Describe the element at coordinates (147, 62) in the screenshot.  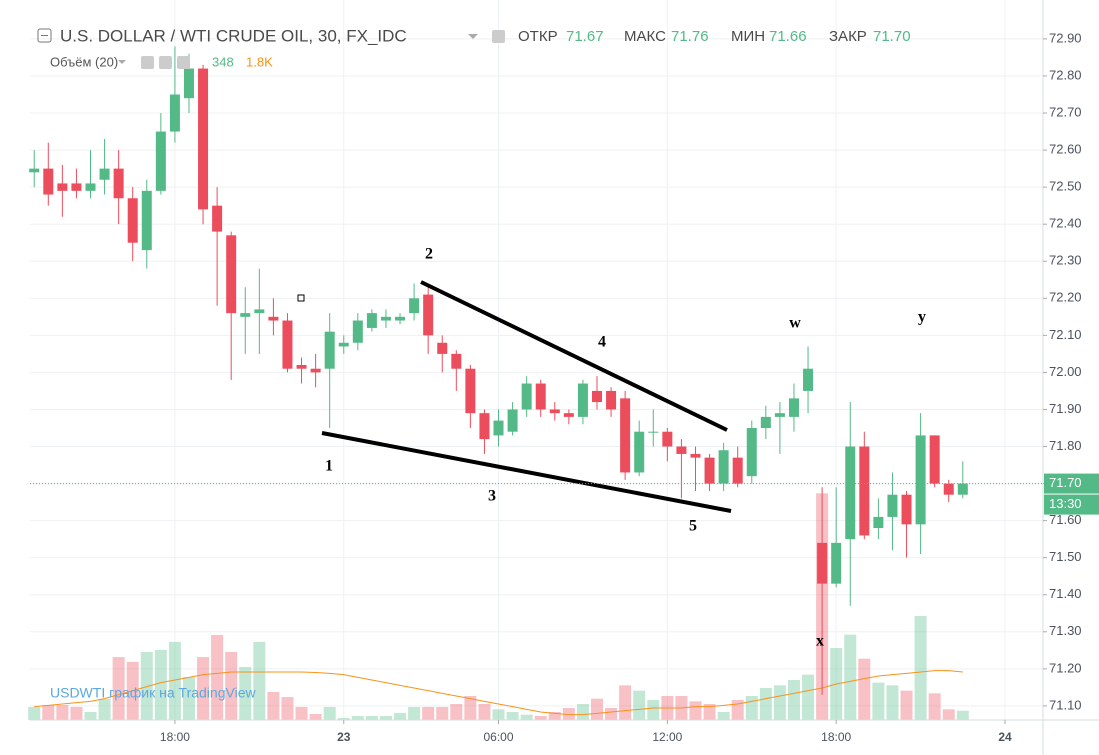
I see `visibility-icon` at that location.